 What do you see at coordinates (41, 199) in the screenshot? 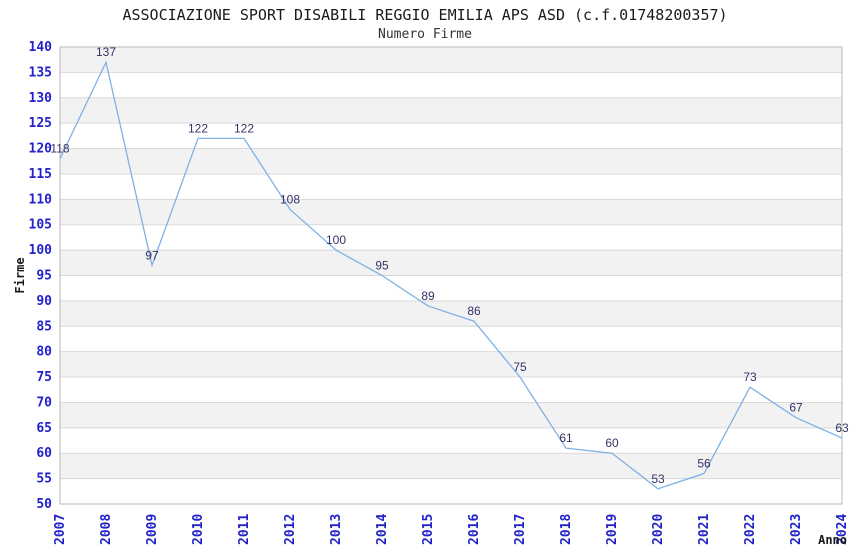
I see `y-axis-tick-label: 110` at bounding box center [41, 199].